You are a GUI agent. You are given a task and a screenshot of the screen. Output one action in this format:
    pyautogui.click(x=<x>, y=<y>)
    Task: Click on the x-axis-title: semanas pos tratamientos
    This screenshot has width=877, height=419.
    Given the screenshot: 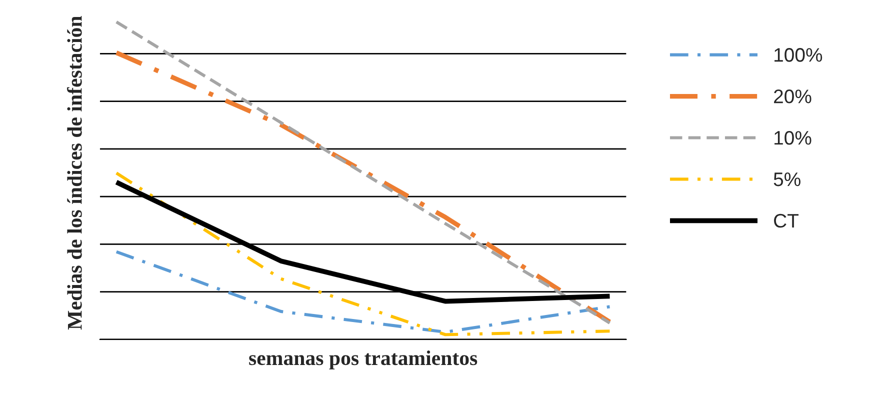 What is the action you would take?
    pyautogui.click(x=363, y=360)
    